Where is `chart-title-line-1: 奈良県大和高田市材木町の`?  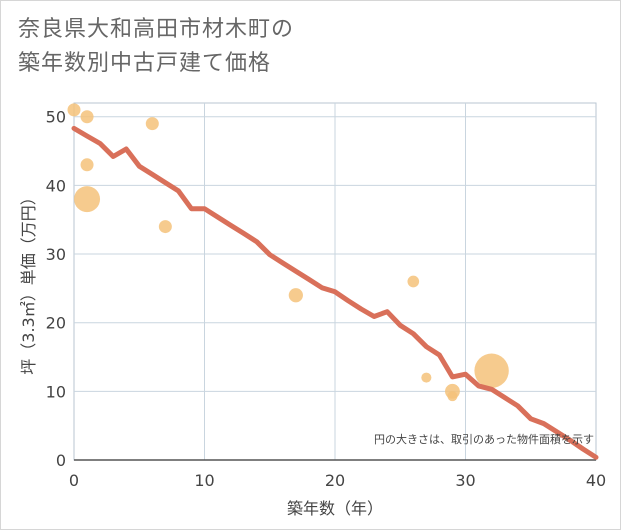
chart-title-line-1: 奈良県大和高田市材木町の is located at coordinates (156, 29).